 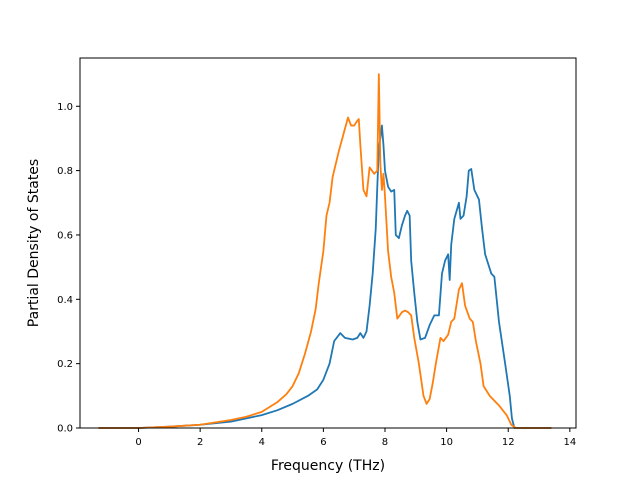 I want to click on y-tick-label: 0.2, so click(x=65, y=364).